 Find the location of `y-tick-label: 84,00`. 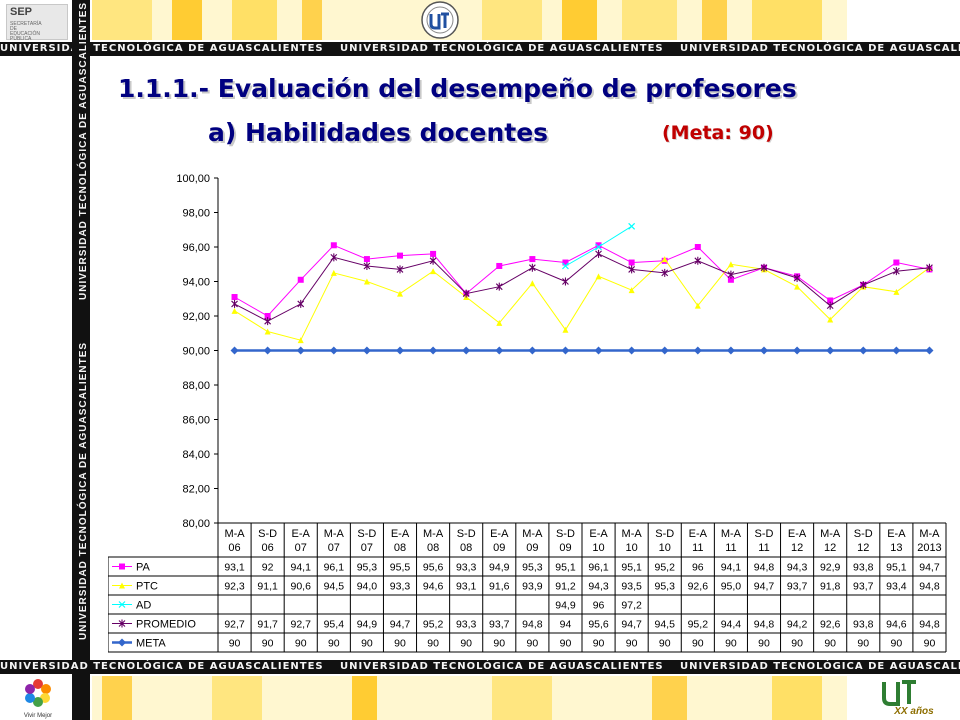

y-tick-label: 84,00 is located at coordinates (196, 455).